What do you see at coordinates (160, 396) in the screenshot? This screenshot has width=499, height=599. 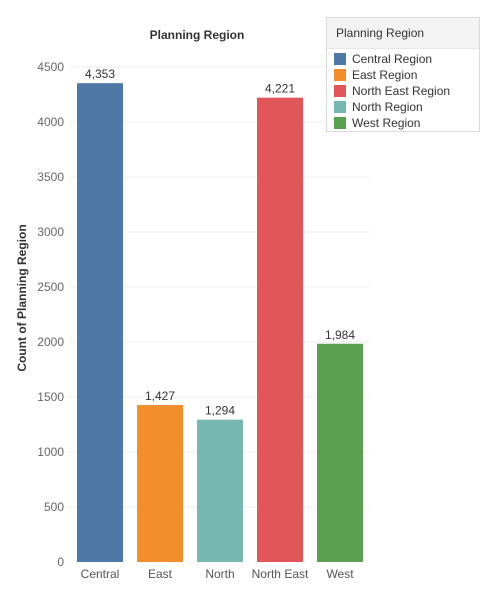 I see `data-label: 1,427` at bounding box center [160, 396].